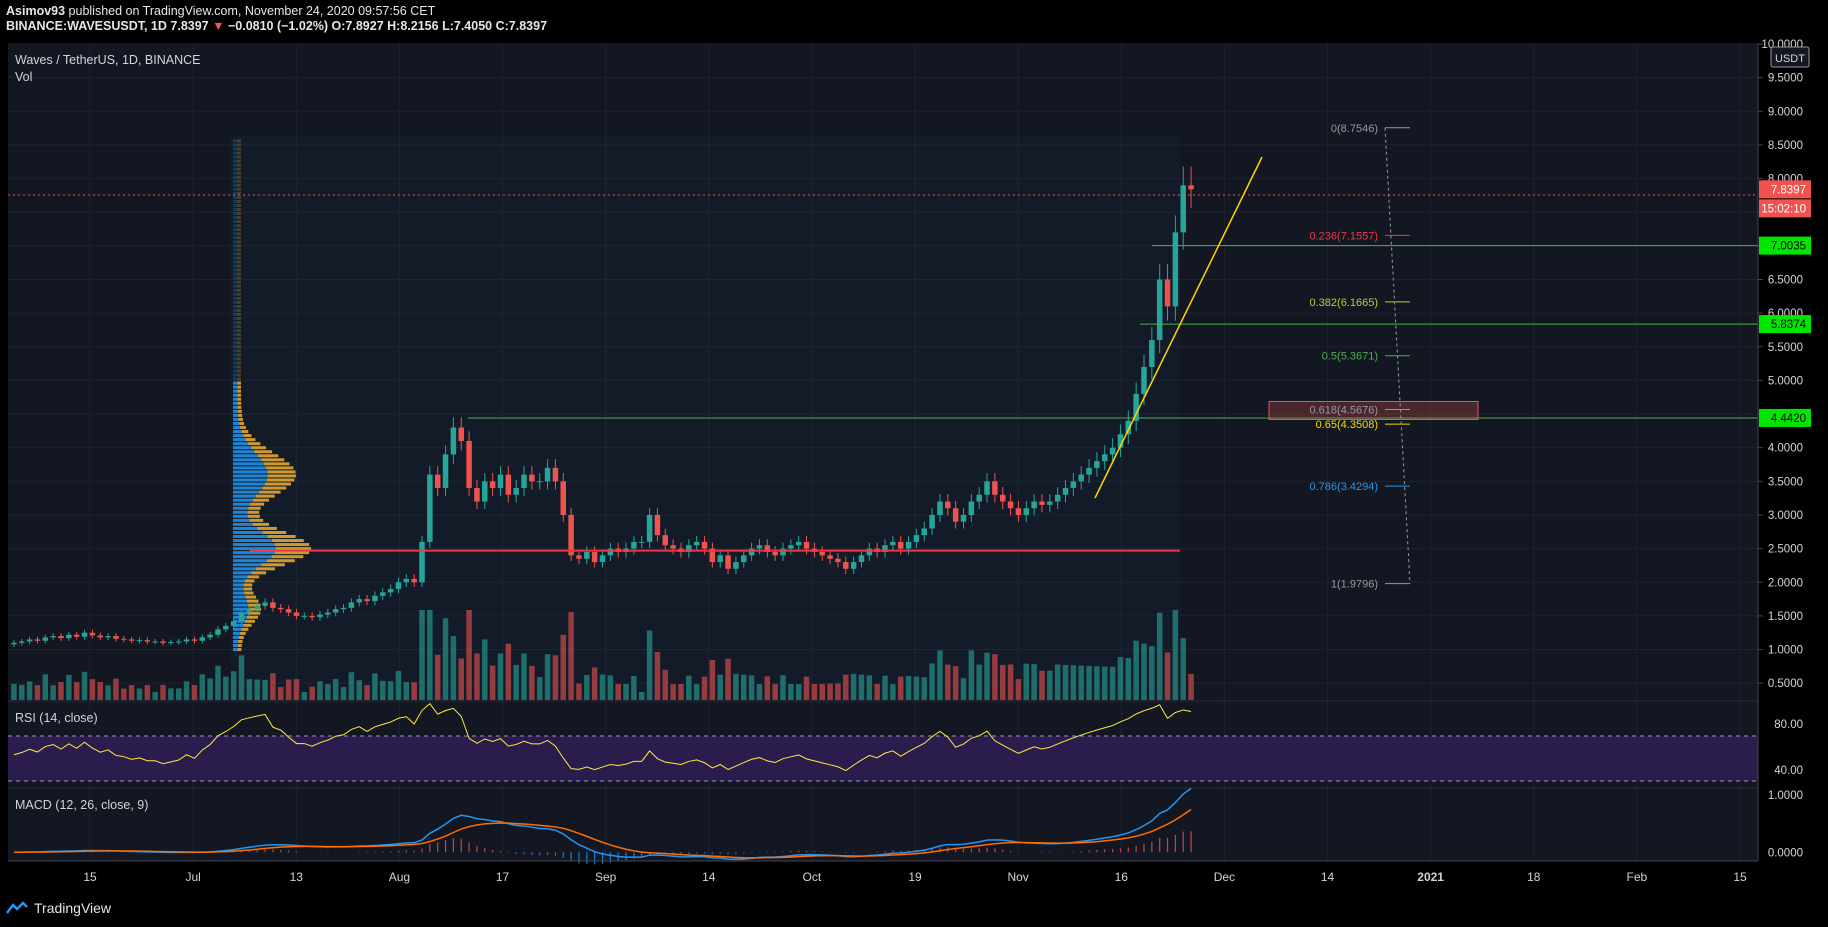  What do you see at coordinates (448, 26) in the screenshot?
I see `low-label: L:` at bounding box center [448, 26].